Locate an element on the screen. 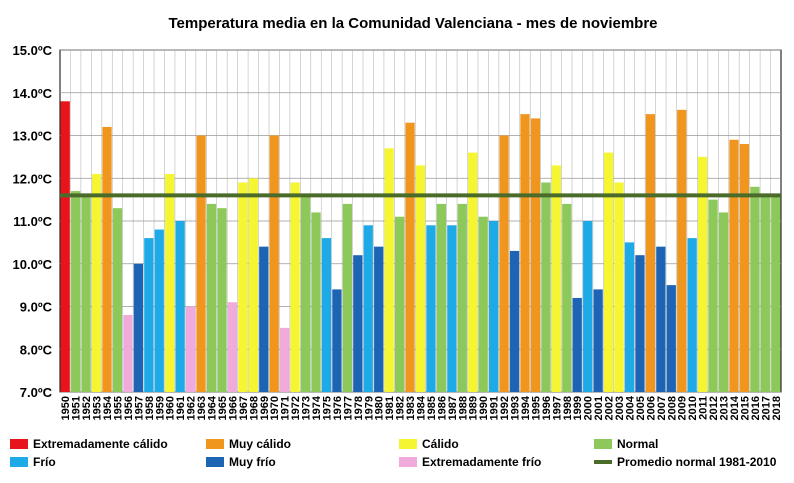  bar-1955 is located at coordinates (117, 300).